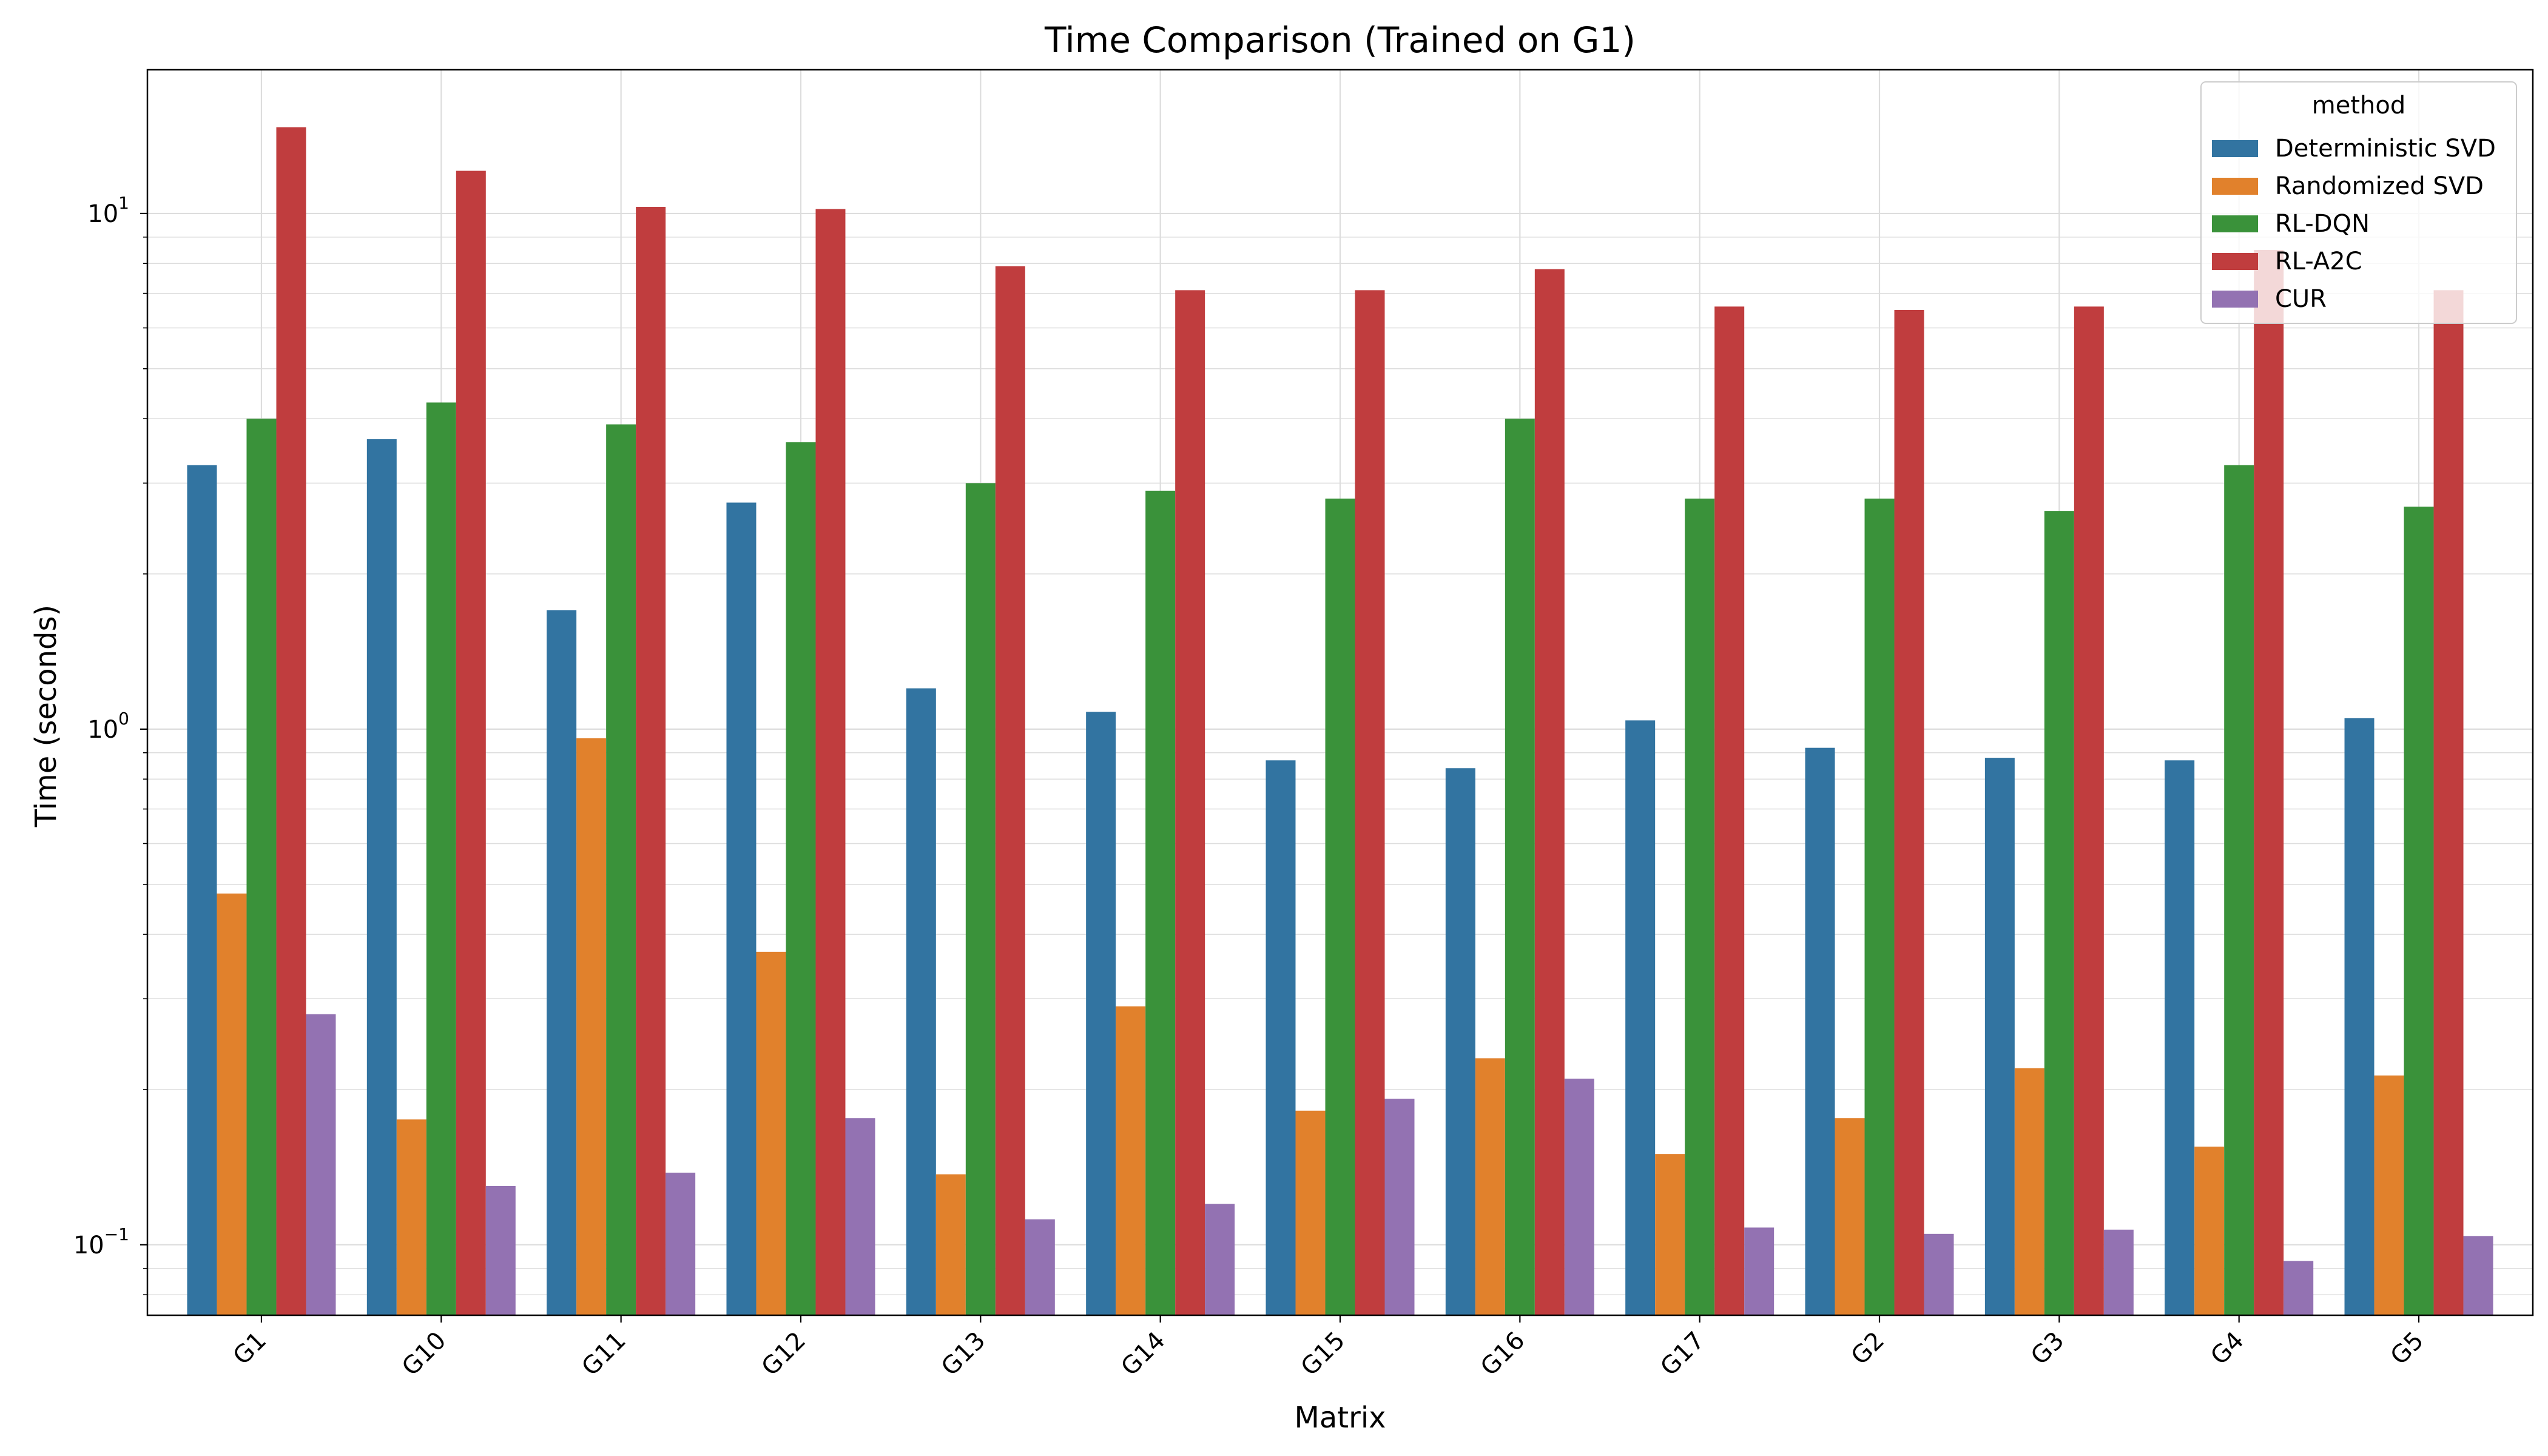 This screenshot has width=2548, height=1456. What do you see at coordinates (1190, 803) in the screenshot?
I see `bar-rl-a2c-g14` at bounding box center [1190, 803].